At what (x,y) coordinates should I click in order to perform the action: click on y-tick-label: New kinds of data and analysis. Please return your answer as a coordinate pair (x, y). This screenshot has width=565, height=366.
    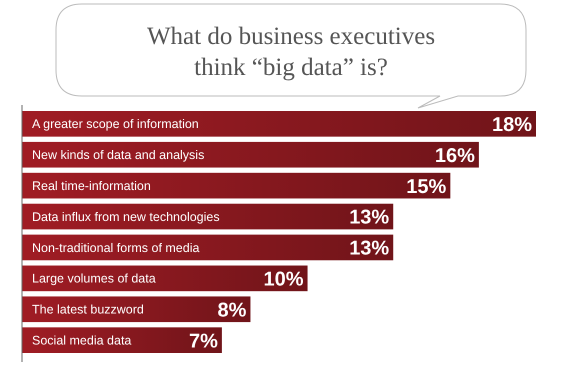
    Looking at the image, I should click on (118, 155).